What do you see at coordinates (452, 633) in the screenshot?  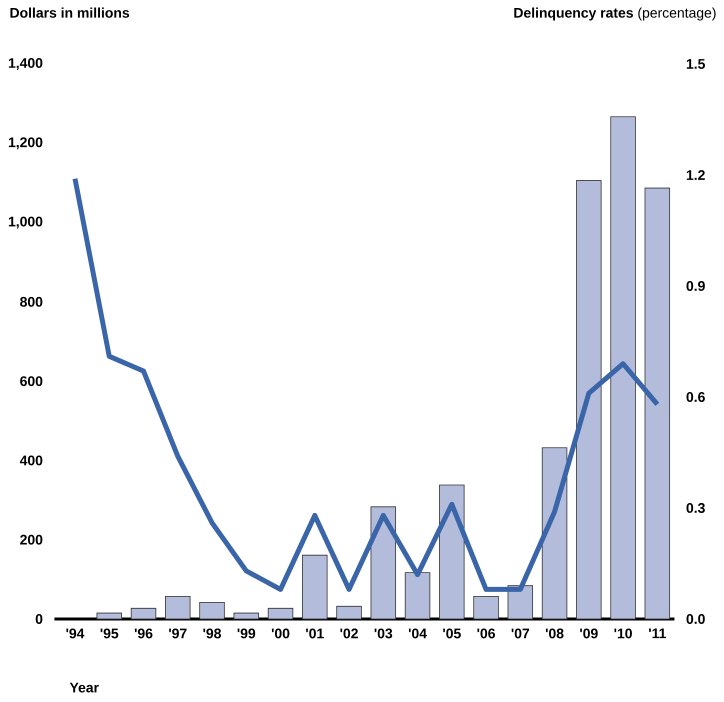 I see `x-tick-label: '05` at bounding box center [452, 633].